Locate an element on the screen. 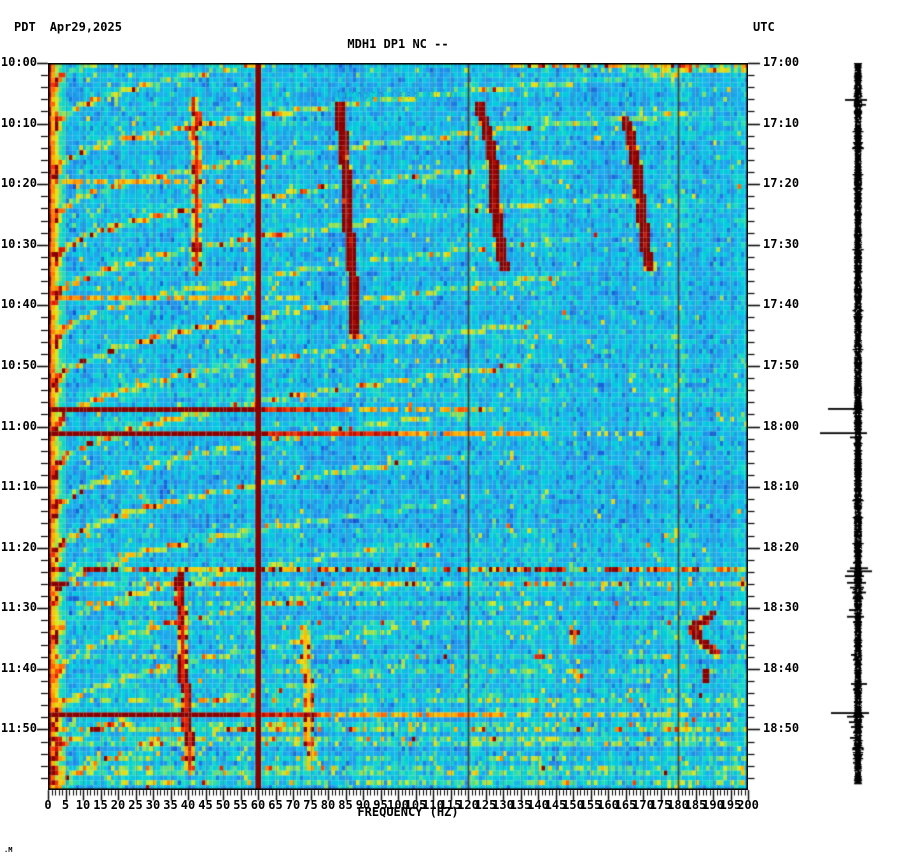 The height and width of the screenshot is (864, 902). corner-mark: .M is located at coordinates (8, 850).